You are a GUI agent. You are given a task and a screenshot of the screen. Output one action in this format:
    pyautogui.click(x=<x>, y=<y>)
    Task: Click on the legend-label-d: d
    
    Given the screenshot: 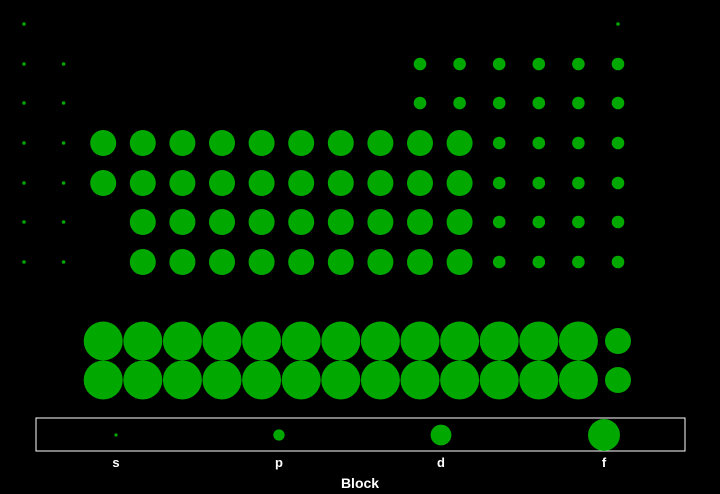 What is the action you would take?
    pyautogui.click(x=441, y=462)
    